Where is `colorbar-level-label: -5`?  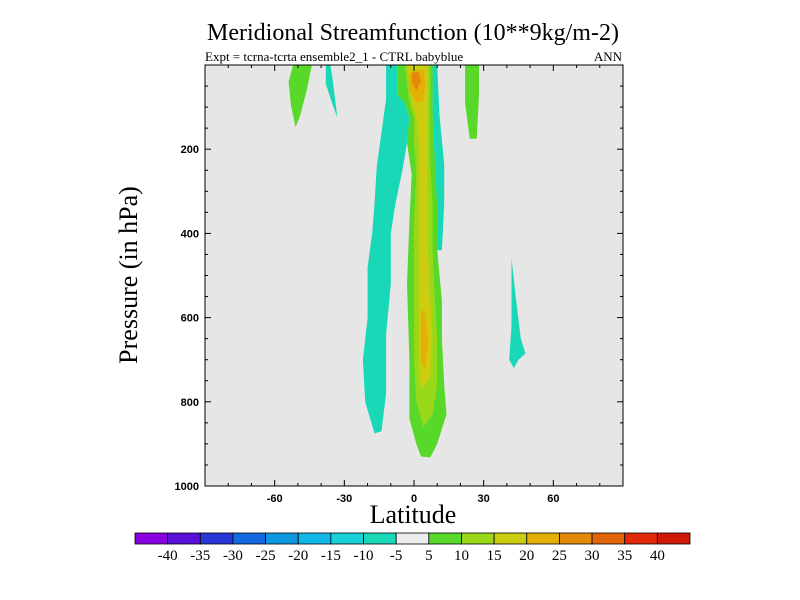 colorbar-level-label: -5 is located at coordinates (396, 556).